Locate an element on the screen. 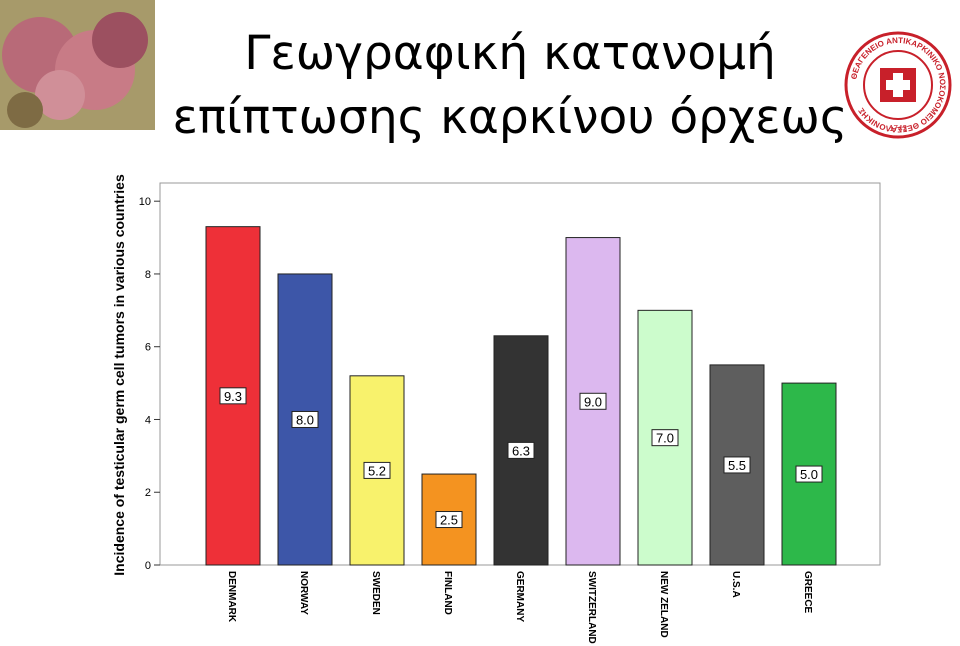 This screenshot has height=646, width=960. value-label: 5.2 is located at coordinates (377, 470).